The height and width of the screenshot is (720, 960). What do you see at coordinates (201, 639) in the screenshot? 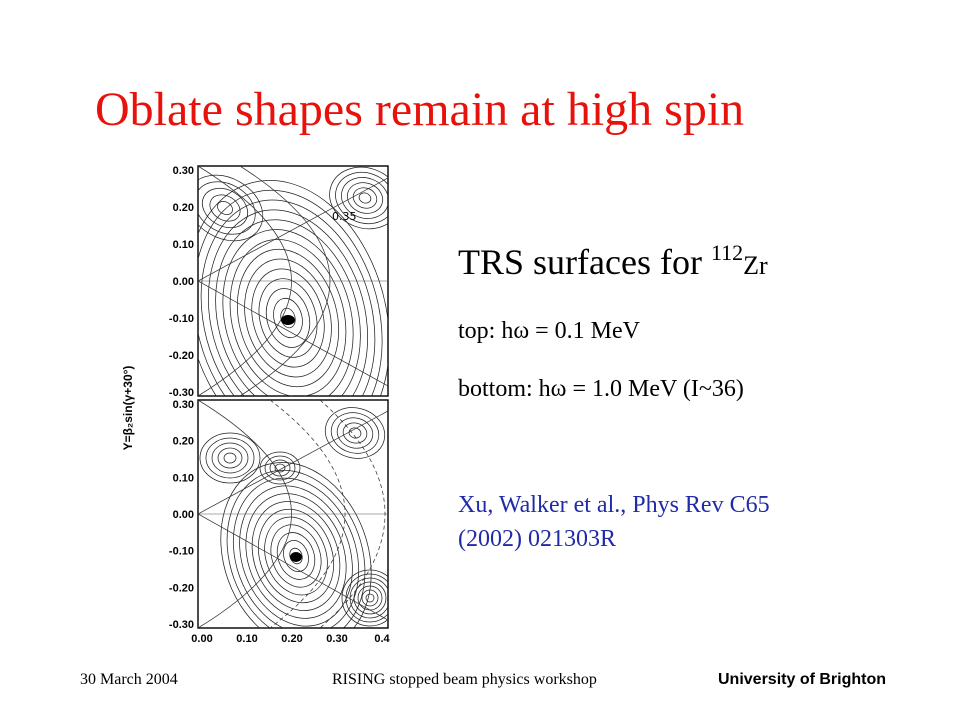
I see `x-tick-label: 0.00` at bounding box center [201, 639].